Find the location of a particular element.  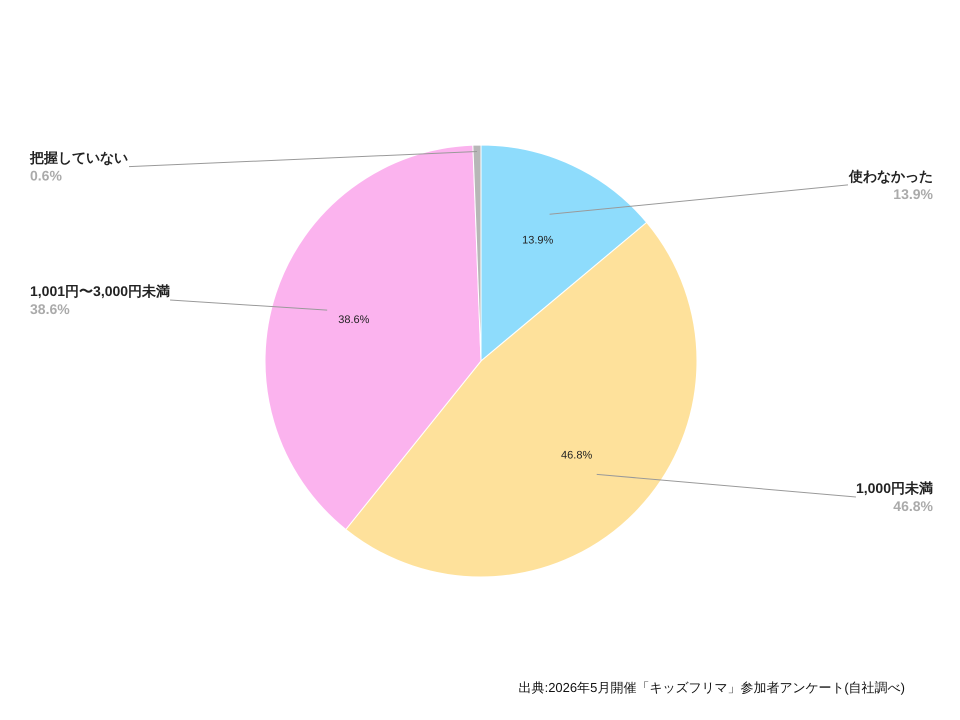

data-label: 38.6% is located at coordinates (354, 320).